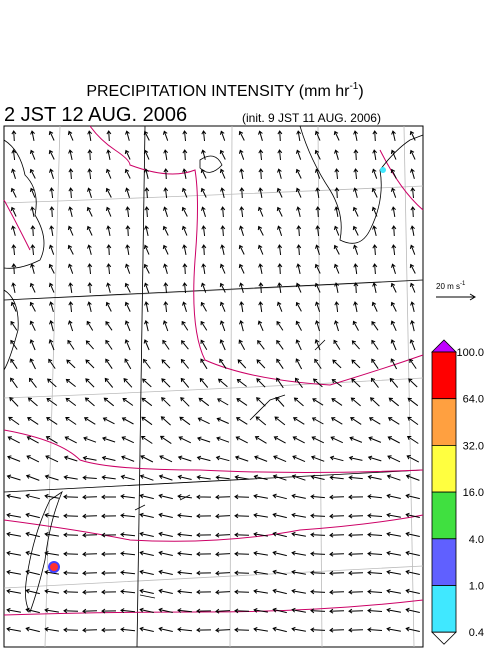  I want to click on colorbar-label: 64.0, so click(473, 400).